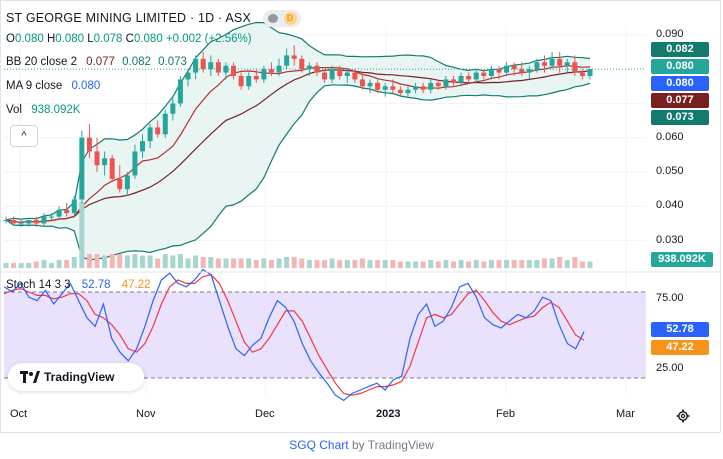  Describe the element at coordinates (19, 414) in the screenshot. I see `time-tick-label: Oct` at that location.